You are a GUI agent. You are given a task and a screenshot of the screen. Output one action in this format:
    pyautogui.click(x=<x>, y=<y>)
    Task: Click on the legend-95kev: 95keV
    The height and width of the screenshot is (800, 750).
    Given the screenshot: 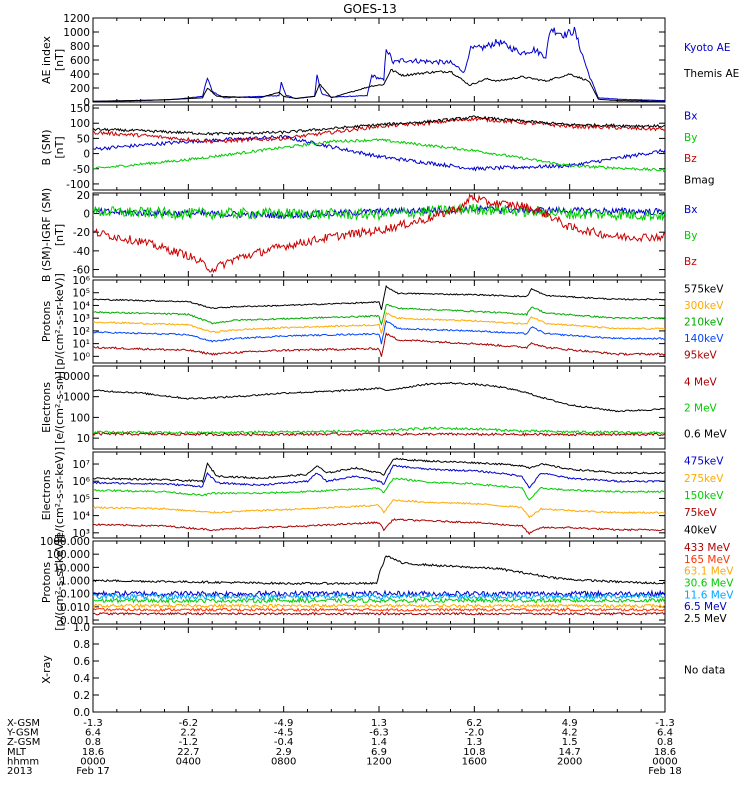 What is the action you would take?
    pyautogui.click(x=701, y=356)
    